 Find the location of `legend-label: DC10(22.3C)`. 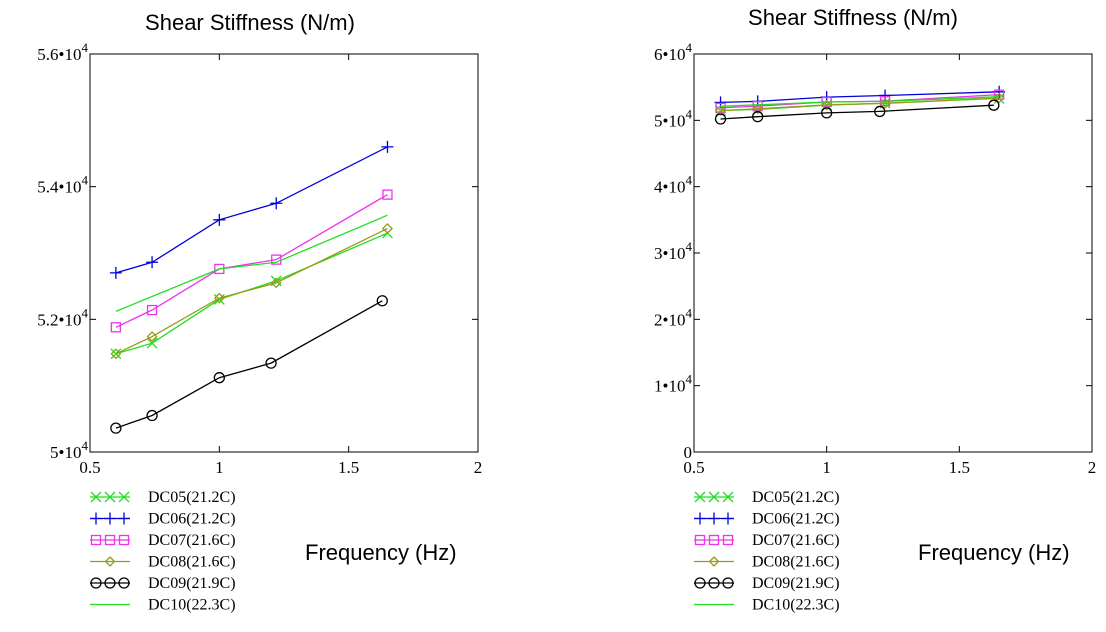

legend-label: DC10(22.3C) is located at coordinates (796, 605).